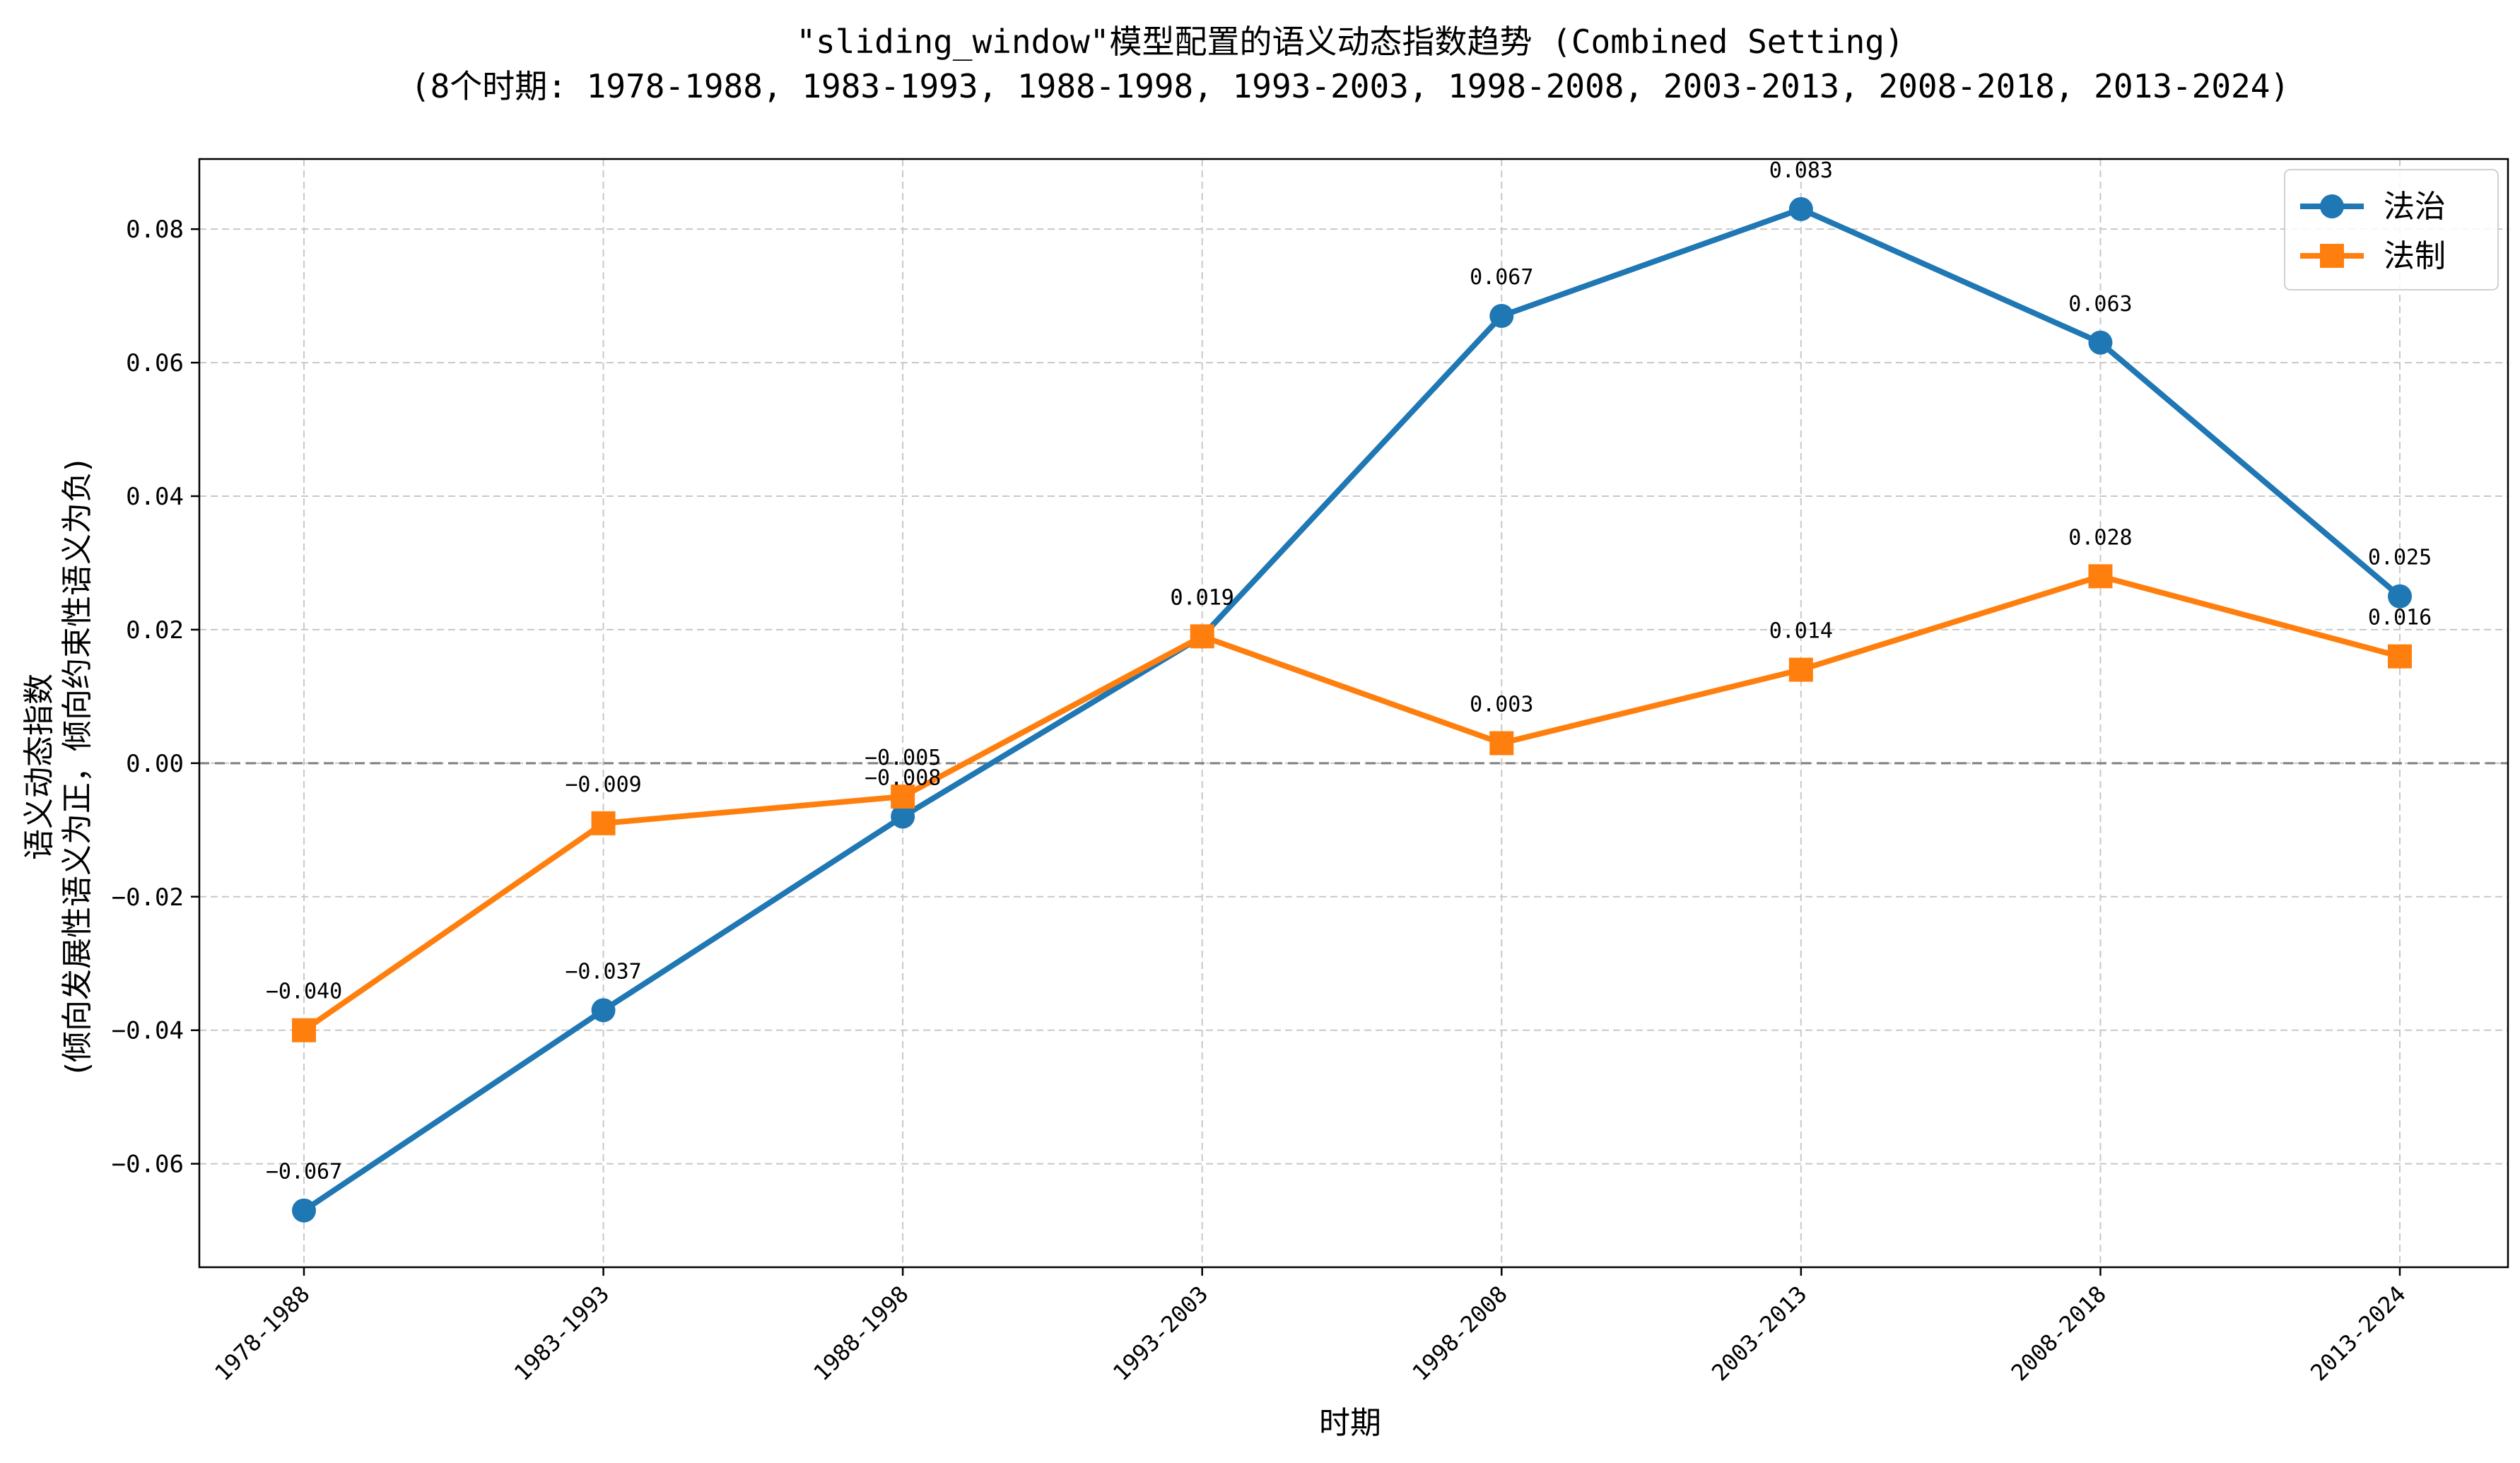 Image resolution: width=2520 pixels, height=1463 pixels. I want to click on data-label: −0.005, so click(903, 758).